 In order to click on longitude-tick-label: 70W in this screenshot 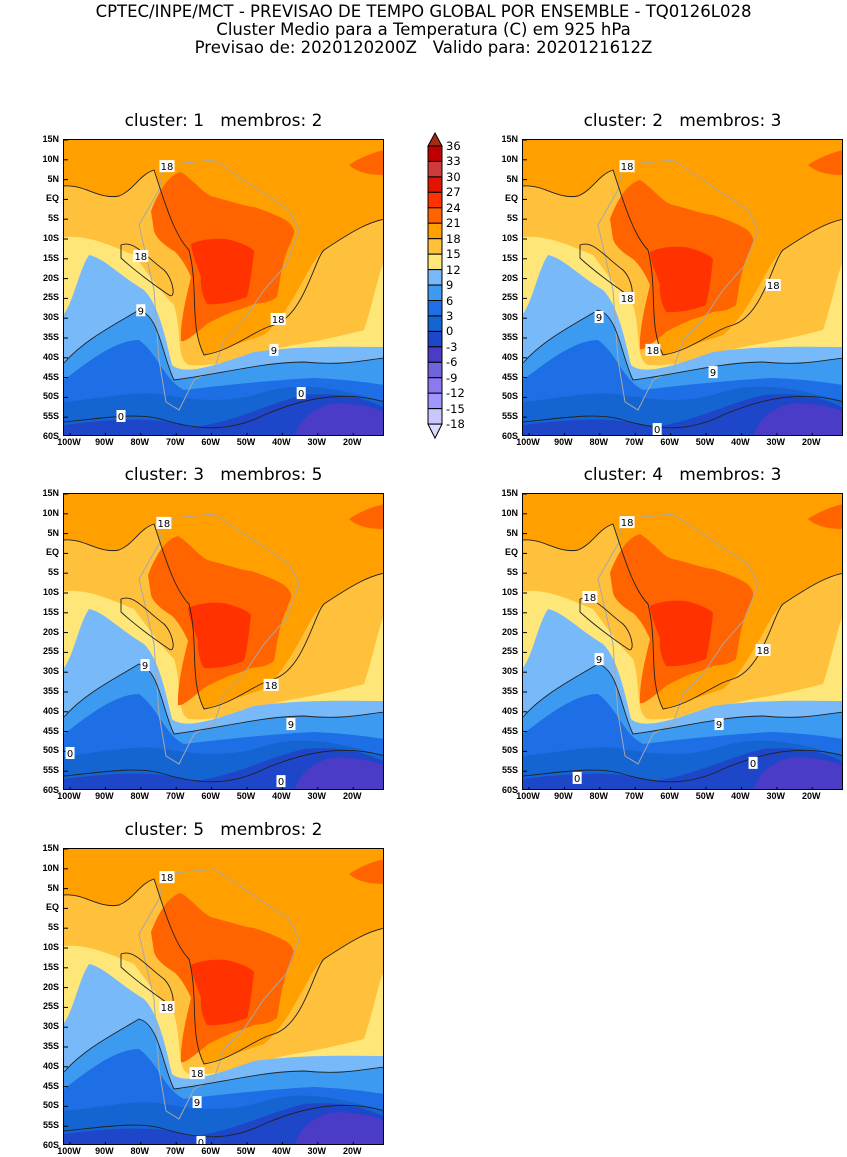, I will do `click(634, 796)`.